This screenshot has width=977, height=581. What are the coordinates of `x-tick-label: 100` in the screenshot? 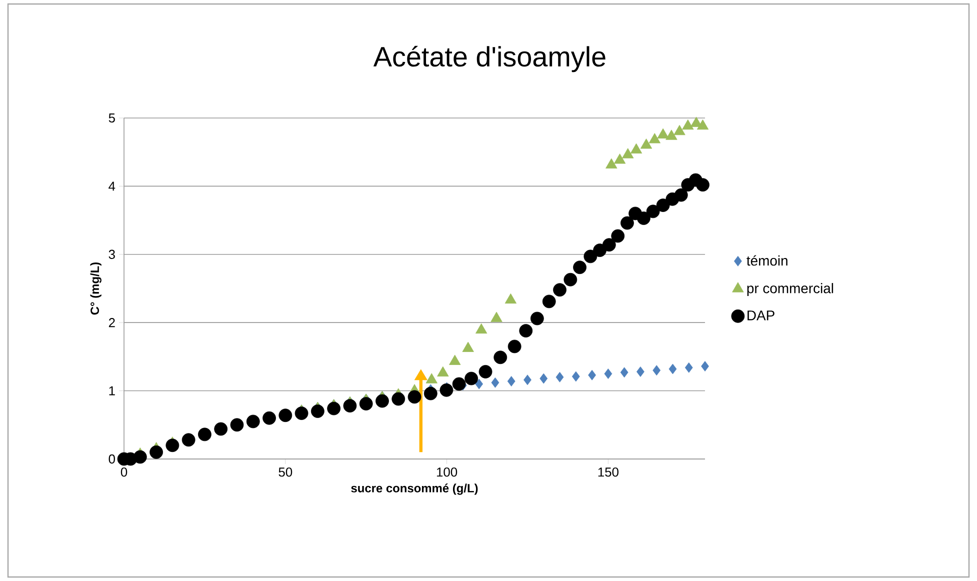 It's located at (447, 472).